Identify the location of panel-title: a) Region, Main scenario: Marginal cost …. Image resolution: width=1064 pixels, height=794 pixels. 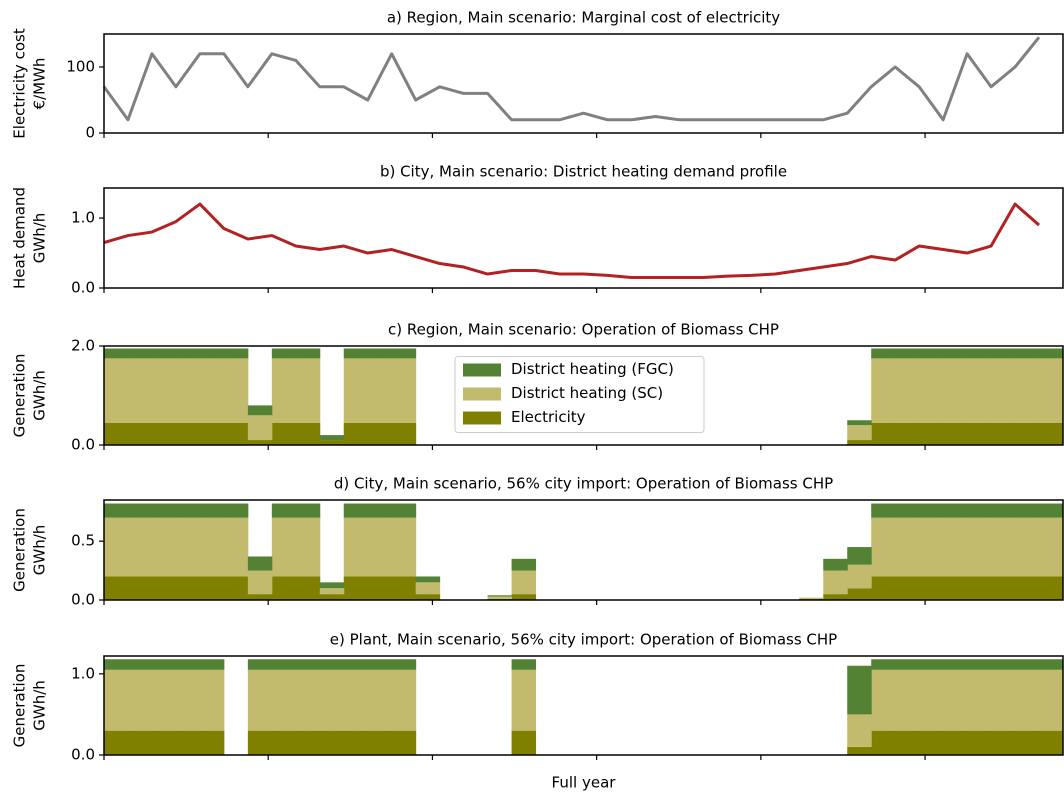
(583, 18).